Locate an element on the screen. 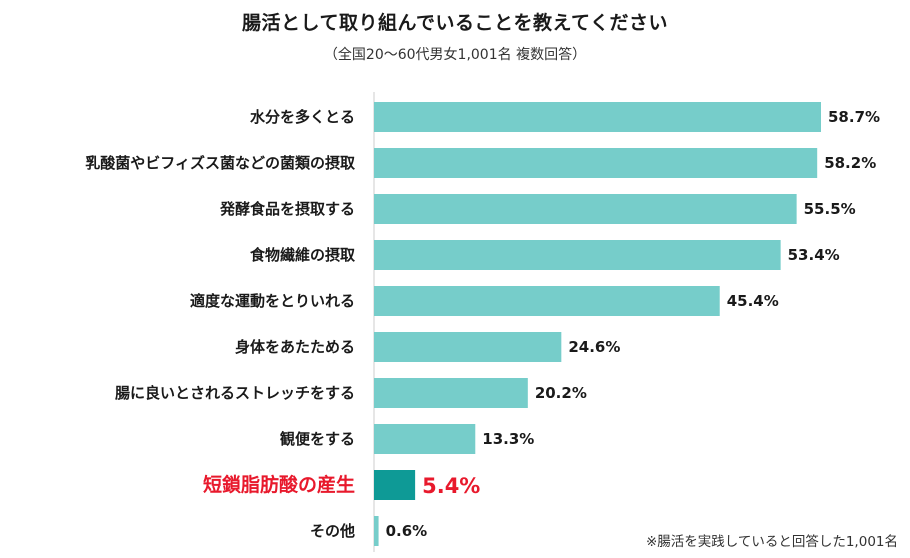 This screenshot has height=558, width=910. category-label: 乳酸菌やビフィズス菌などの菌類の摂取 is located at coordinates (220, 163).